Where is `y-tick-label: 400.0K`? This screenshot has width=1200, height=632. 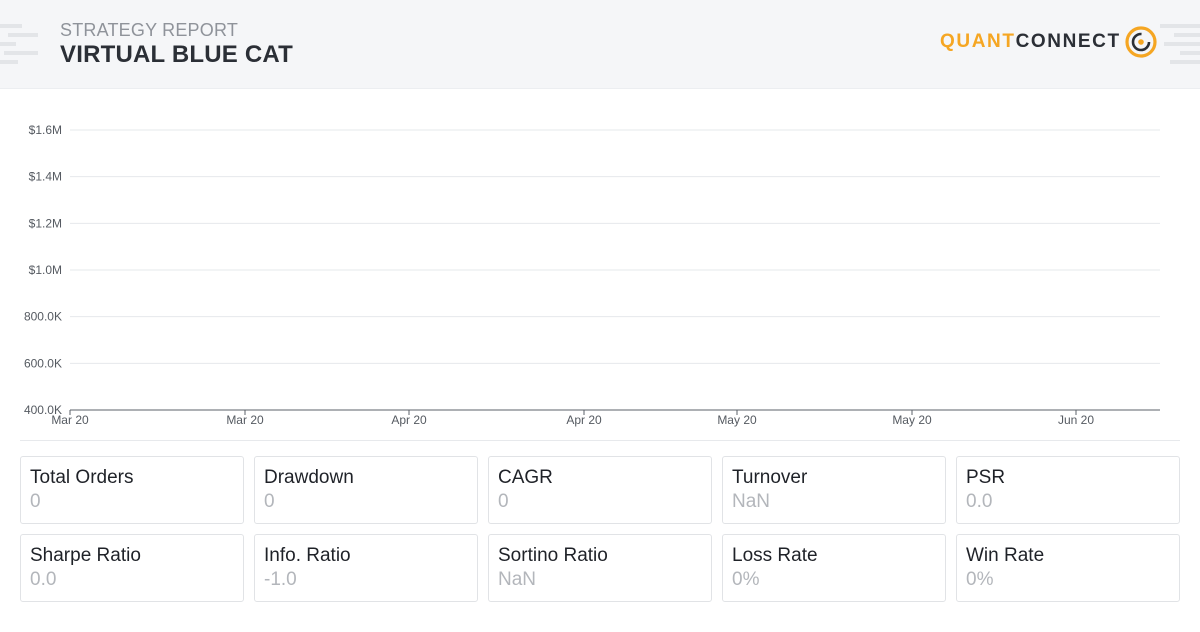
y-tick-label: 400.0K is located at coordinates (43, 410).